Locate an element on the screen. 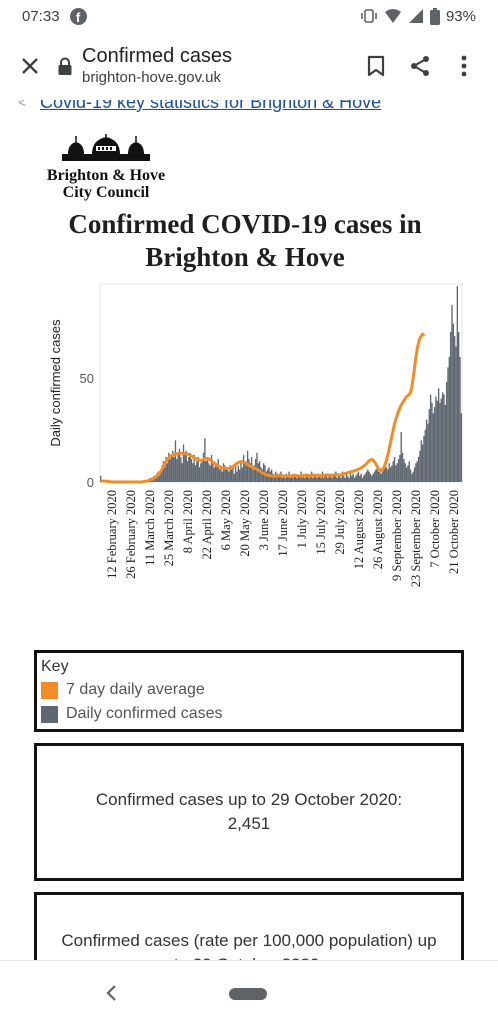 The width and height of the screenshot is (498, 1024). plot-area is located at coordinates (281, 383).